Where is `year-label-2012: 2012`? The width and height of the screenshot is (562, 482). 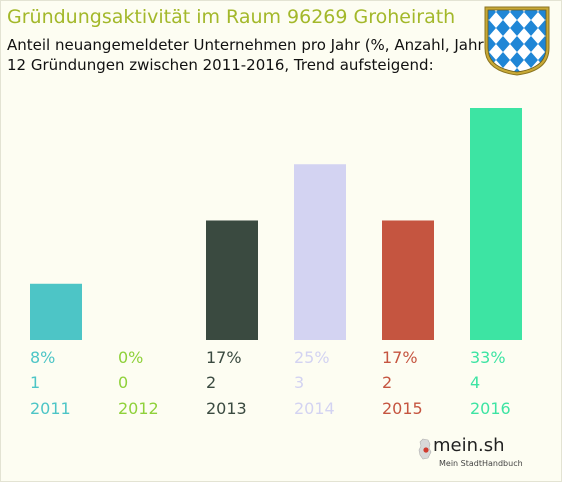 year-label-2012: 2012 is located at coordinates (138, 408).